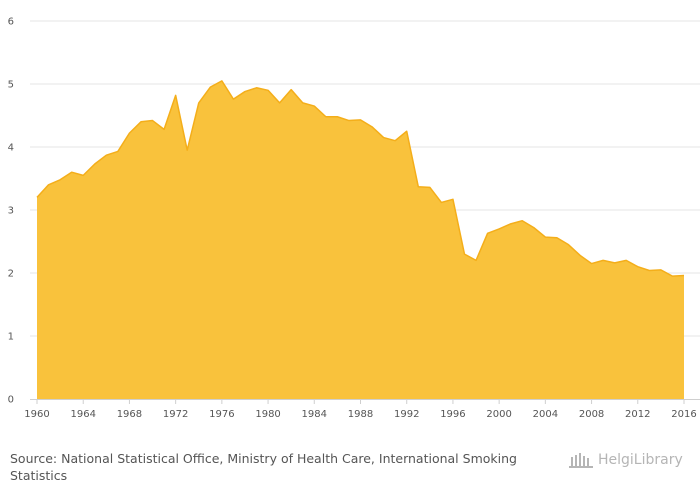 The image size is (700, 500). I want to click on y-tick-label: 4, so click(11, 148).